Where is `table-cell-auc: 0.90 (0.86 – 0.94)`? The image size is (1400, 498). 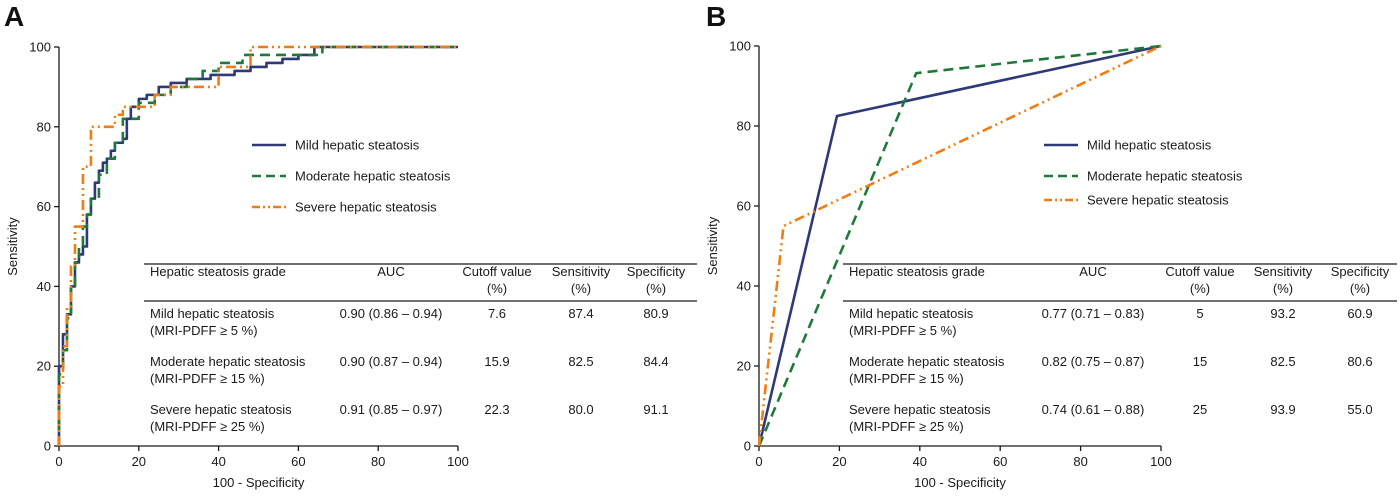 table-cell-auc: 0.90 (0.86 – 0.94) is located at coordinates (391, 313).